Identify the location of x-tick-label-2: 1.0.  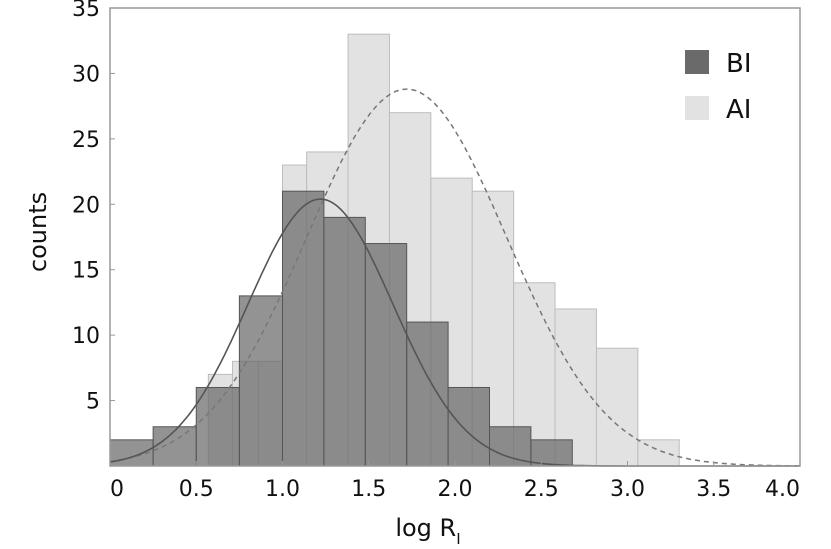
(282, 489).